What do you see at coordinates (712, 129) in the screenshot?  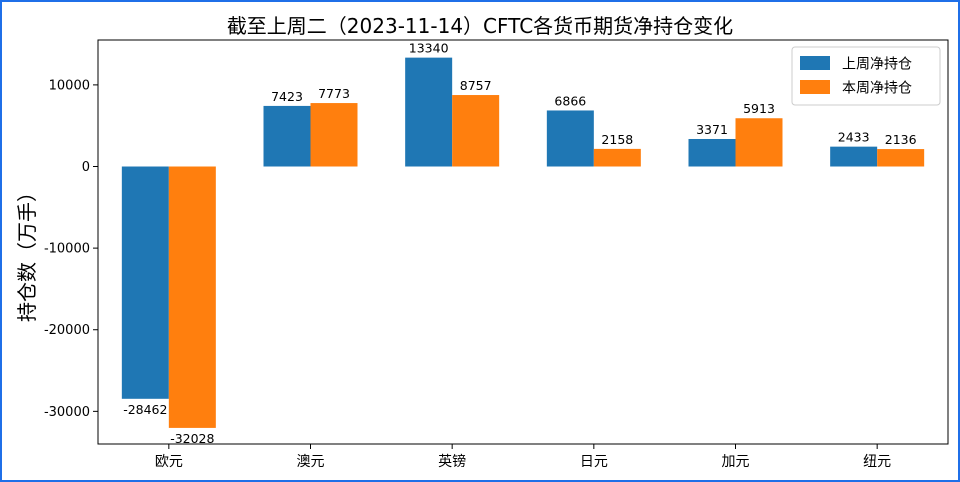 I see `data-label-last-week-4: 3371` at bounding box center [712, 129].